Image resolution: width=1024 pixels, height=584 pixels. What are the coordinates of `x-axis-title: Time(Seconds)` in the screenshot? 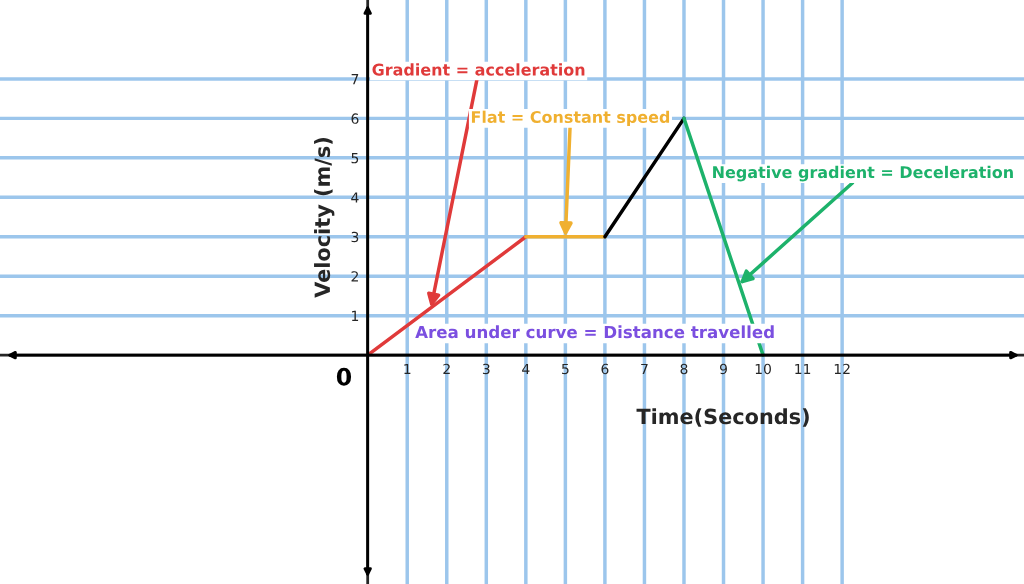 It's located at (722, 417).